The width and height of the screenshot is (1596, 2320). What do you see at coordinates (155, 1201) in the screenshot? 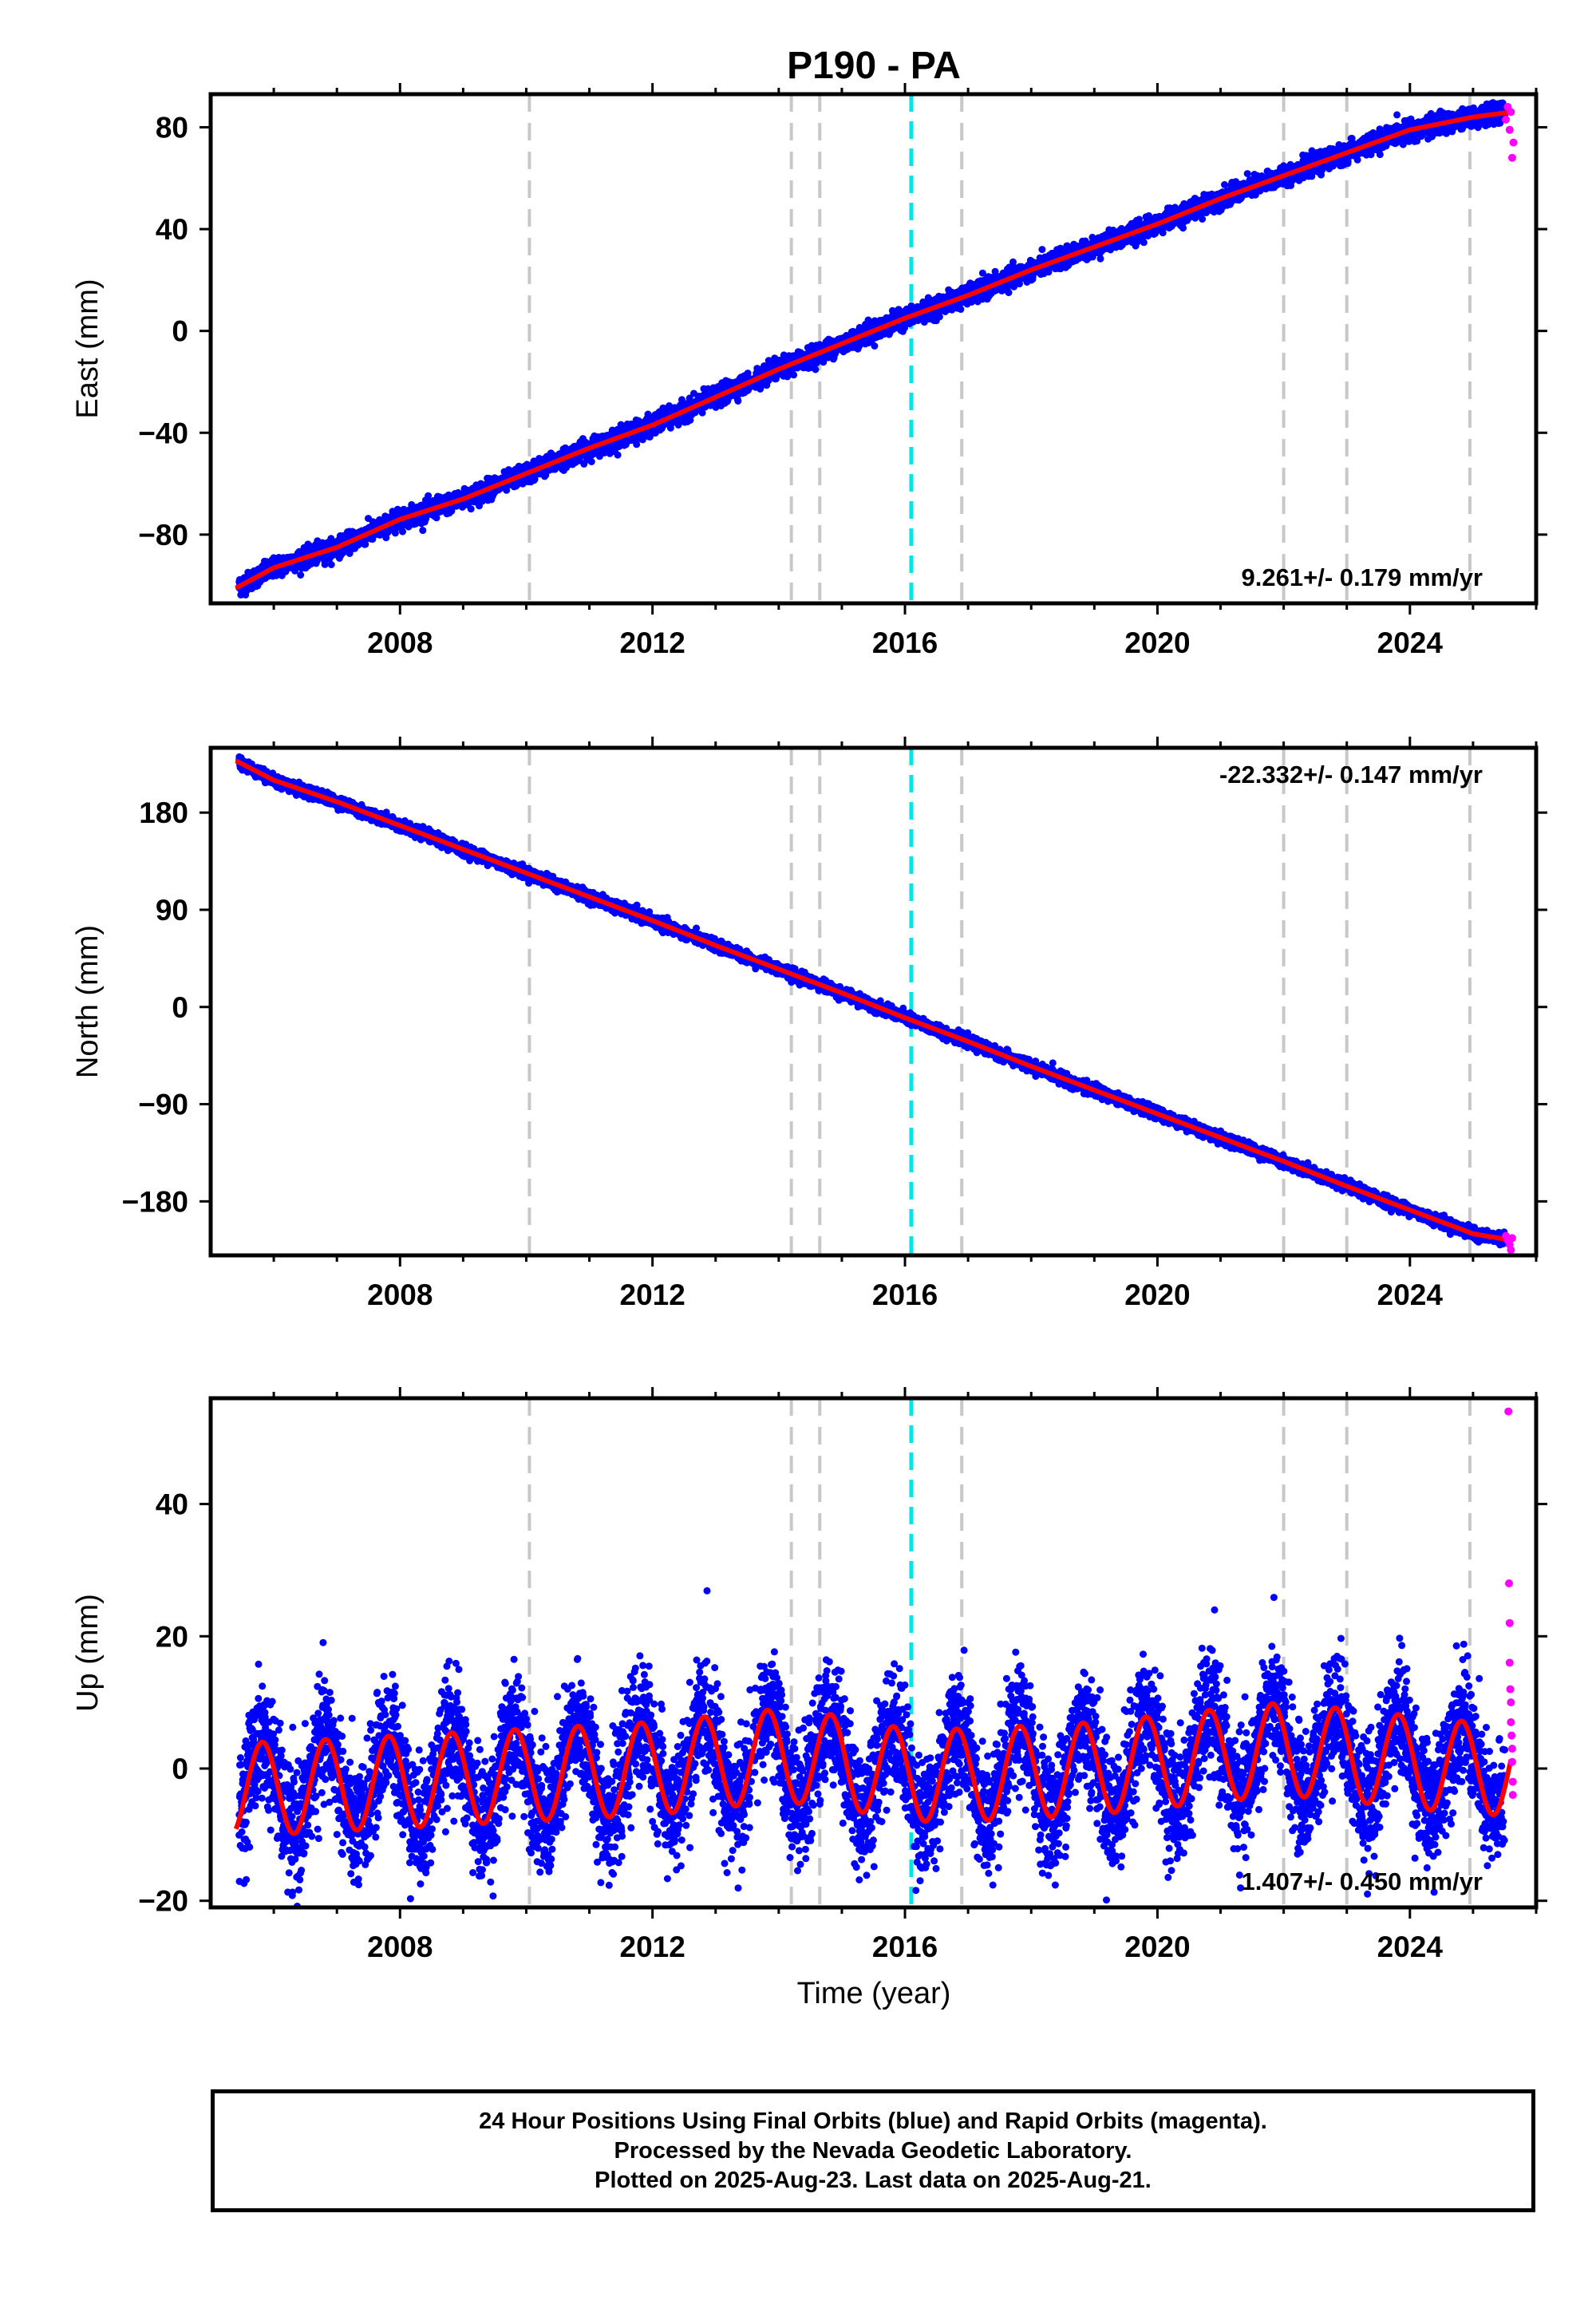
I see `y-tick-label: −180` at bounding box center [155, 1201].